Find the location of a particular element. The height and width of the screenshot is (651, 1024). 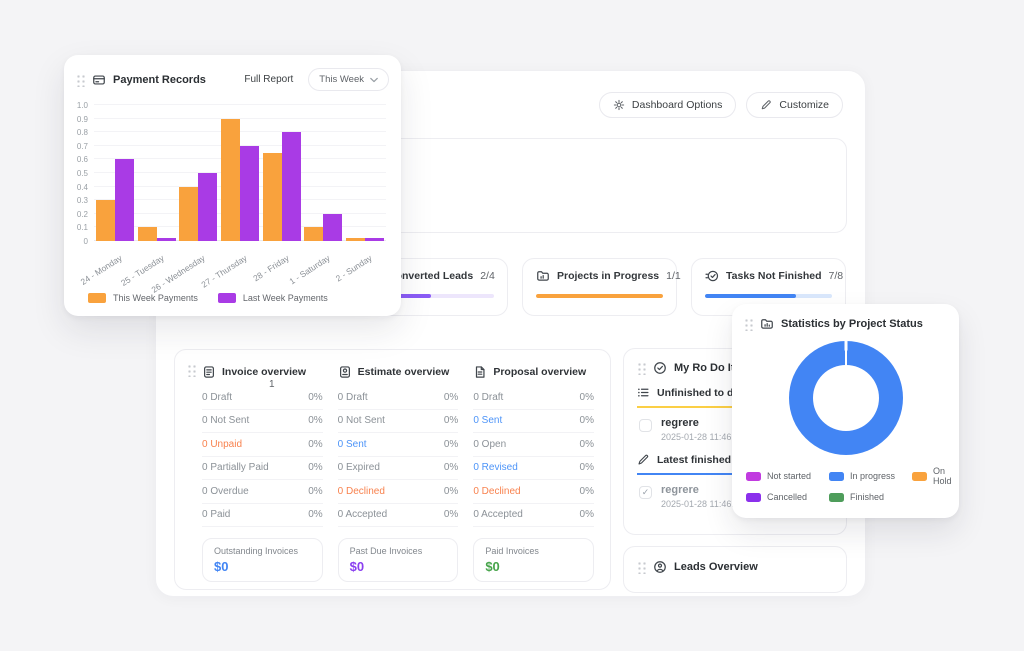

summary-label: Outstanding Invoices is located at coordinates (256, 551).